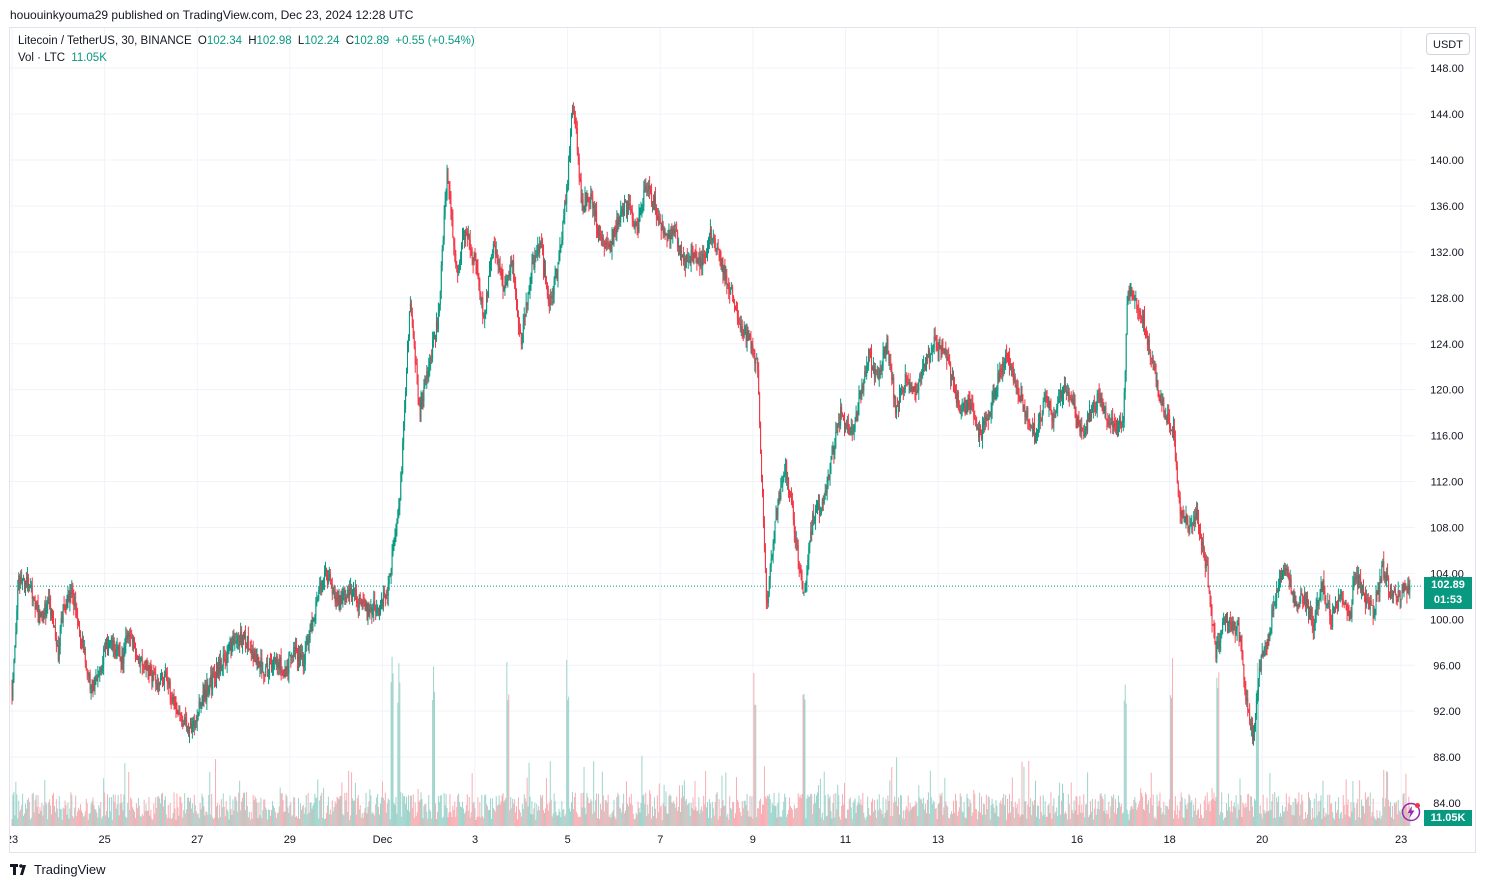  Describe the element at coordinates (1447, 115) in the screenshot. I see `y-tick-label: 144.00` at that location.